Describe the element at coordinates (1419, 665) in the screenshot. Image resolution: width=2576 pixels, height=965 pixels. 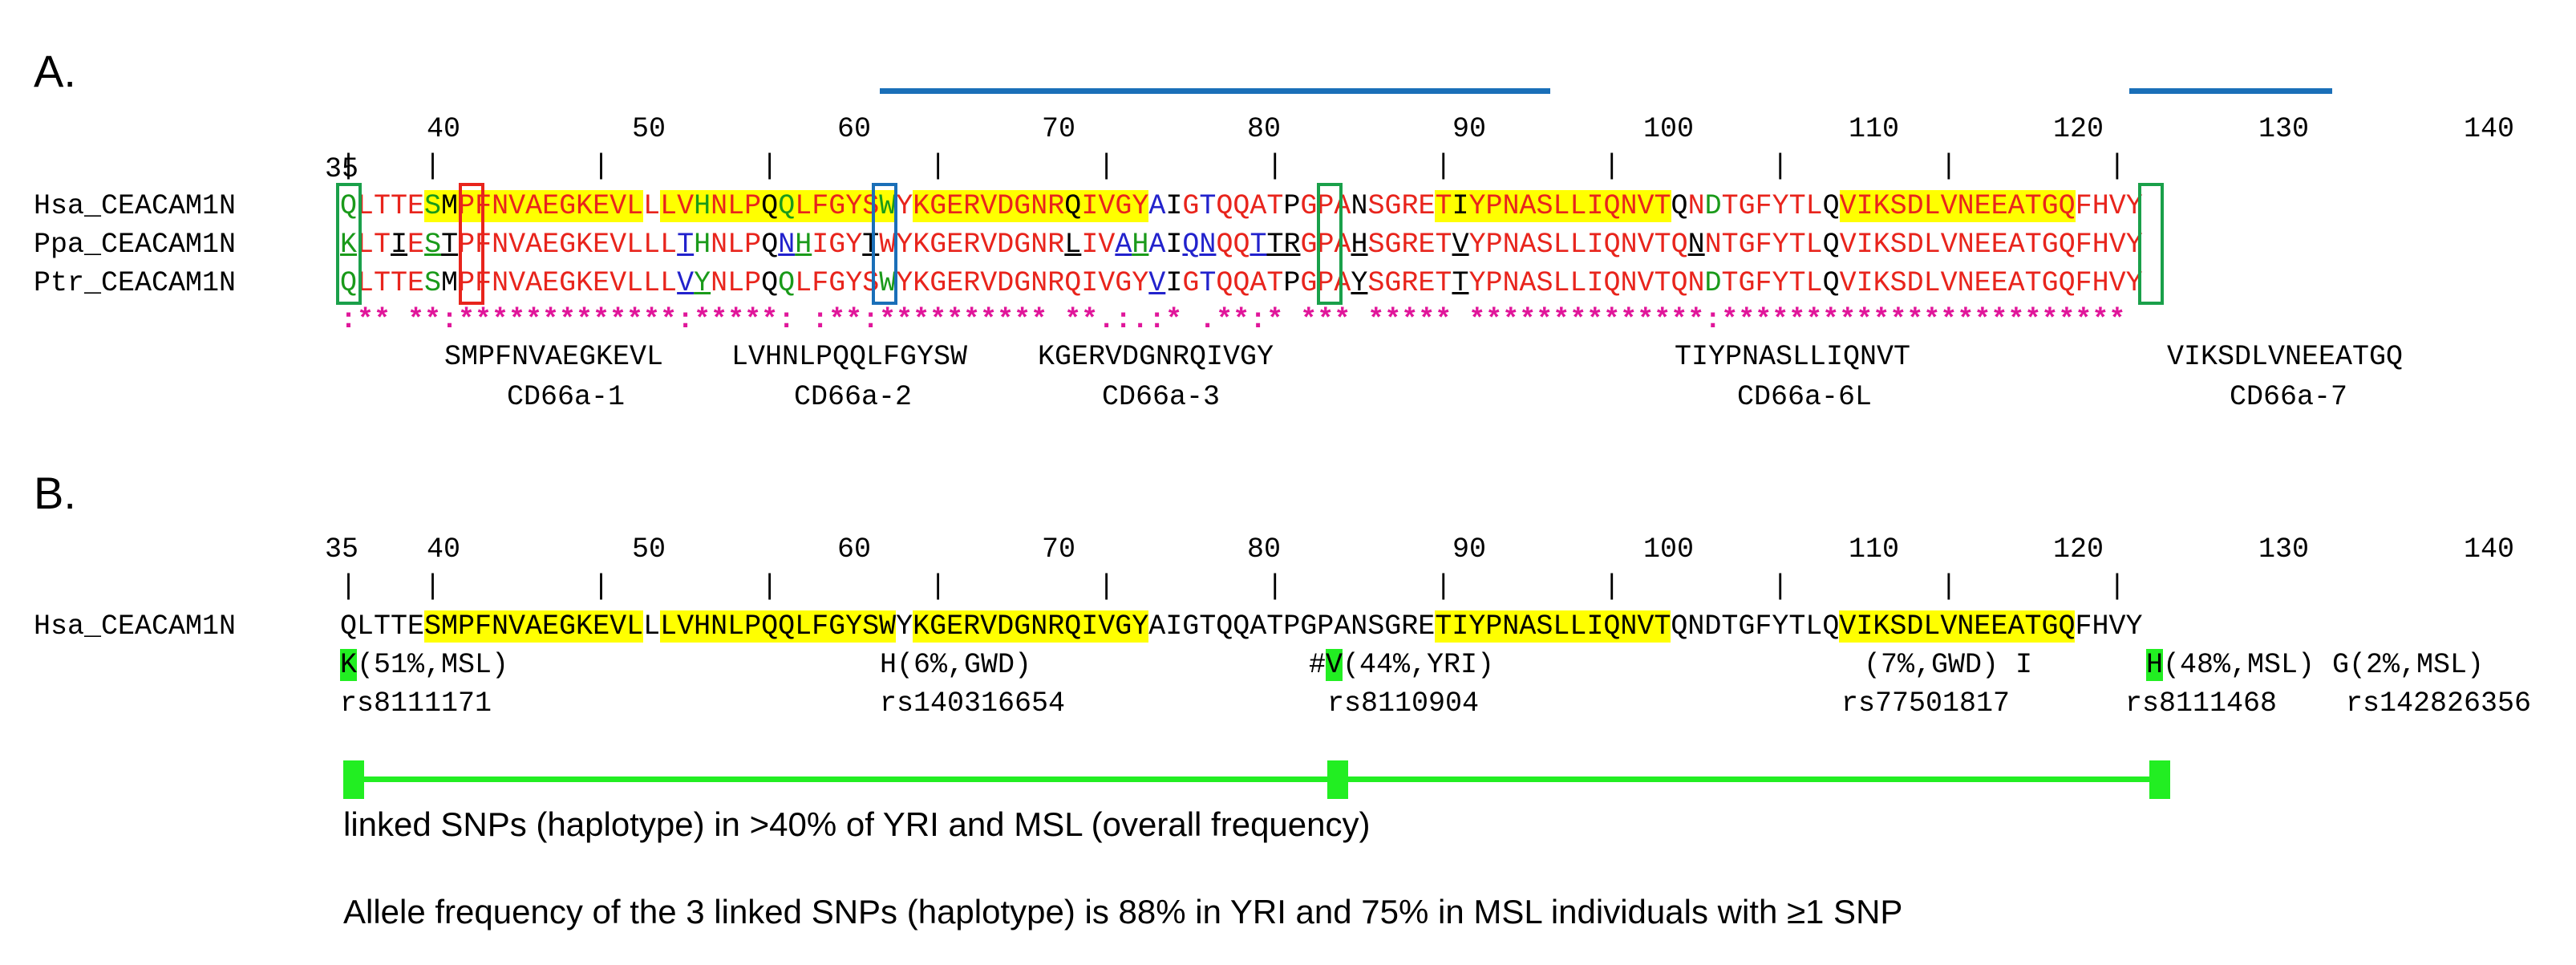
I see `snp-freq: (44%,YRI)` at that location.